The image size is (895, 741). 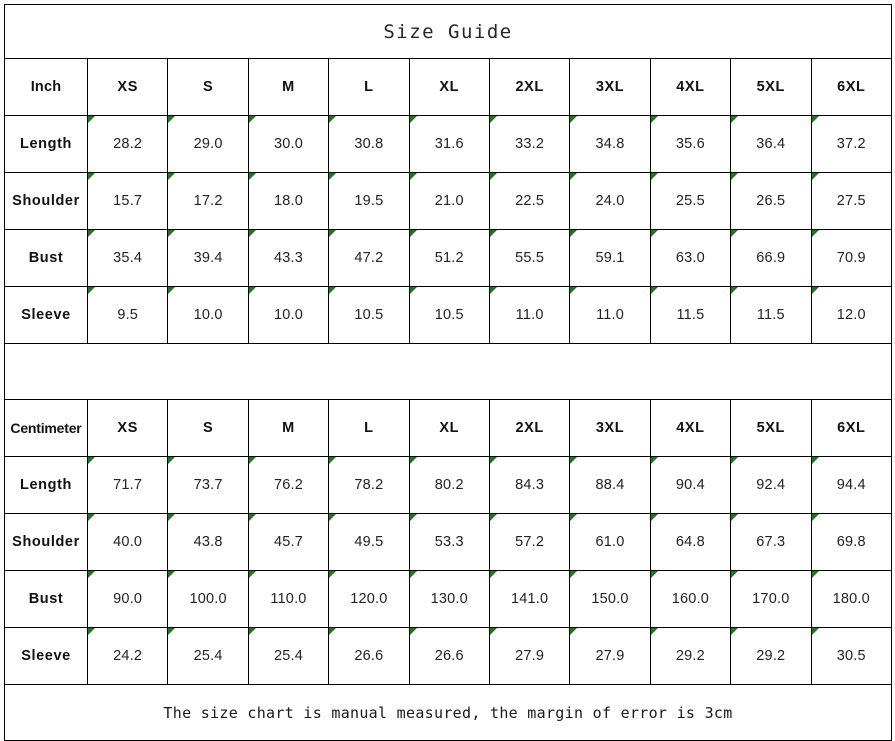 What do you see at coordinates (771, 201) in the screenshot?
I see `cell-inch-shoulder-5xl: 26.5` at bounding box center [771, 201].